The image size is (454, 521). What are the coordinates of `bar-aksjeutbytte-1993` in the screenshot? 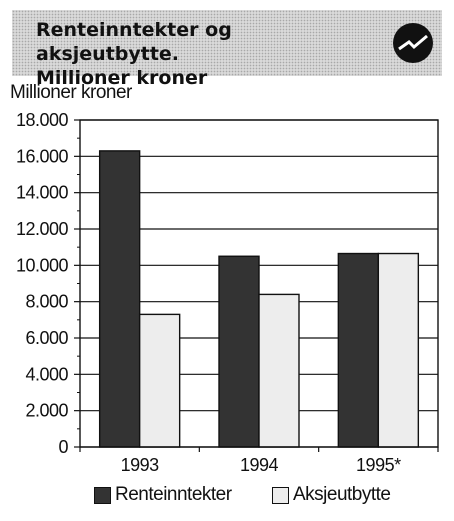 It's located at (159, 380).